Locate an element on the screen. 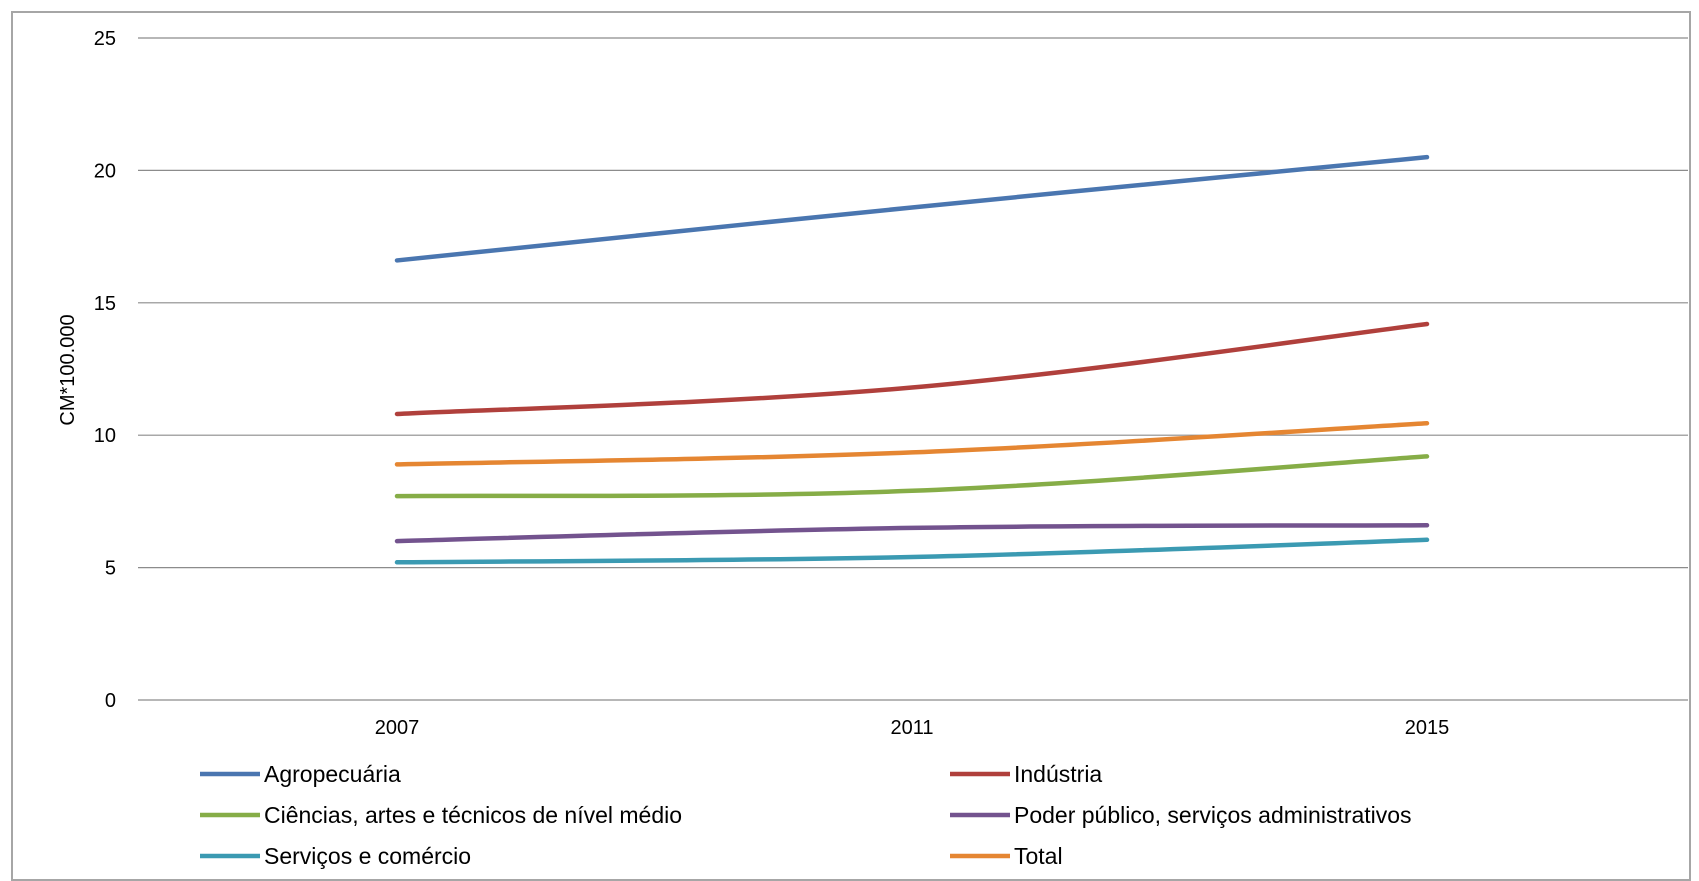 This screenshot has width=1699, height=881. legend-label: Indústria is located at coordinates (1058, 774).